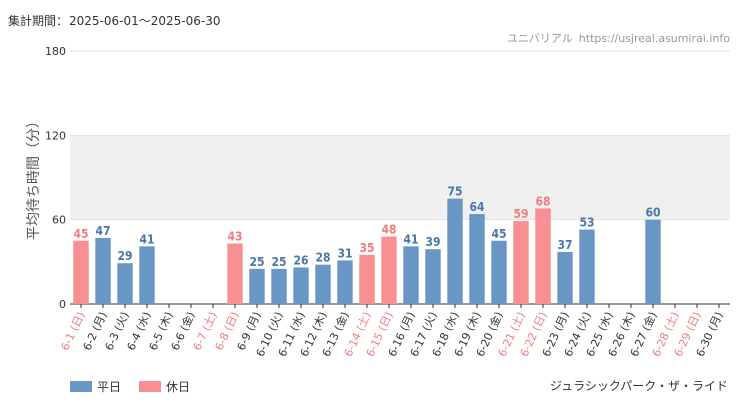 The height and width of the screenshot is (410, 750). I want to click on y-tick-label: 60, so click(59, 220).